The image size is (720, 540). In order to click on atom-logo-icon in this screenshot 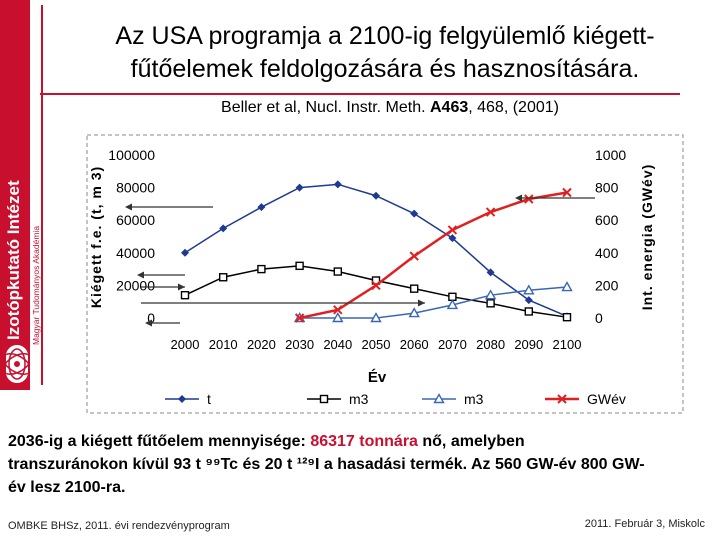, I will do `click(17, 364)`.